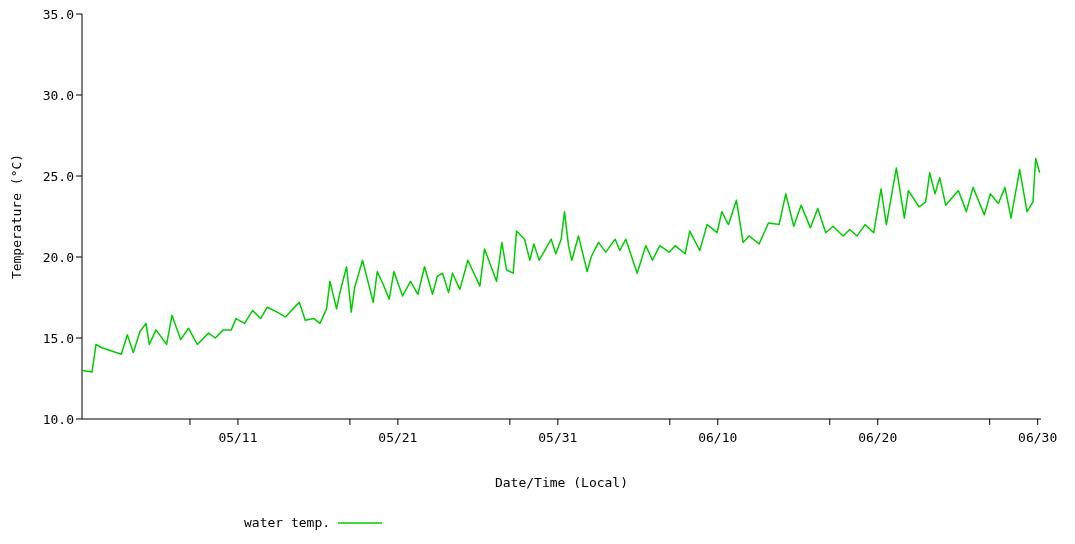  What do you see at coordinates (287, 522) in the screenshot?
I see `legend-label: water temp.` at bounding box center [287, 522].